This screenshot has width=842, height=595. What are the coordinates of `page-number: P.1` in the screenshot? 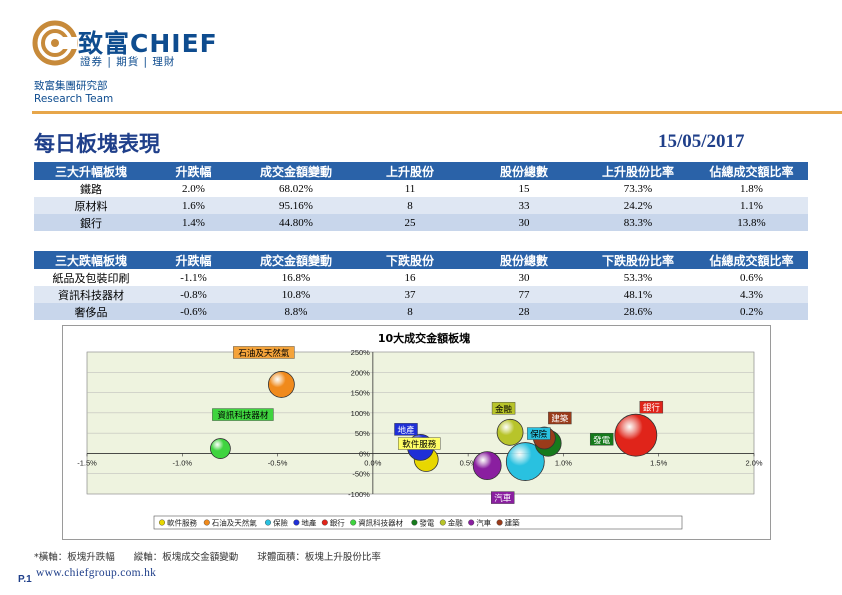 It's located at (25, 579).